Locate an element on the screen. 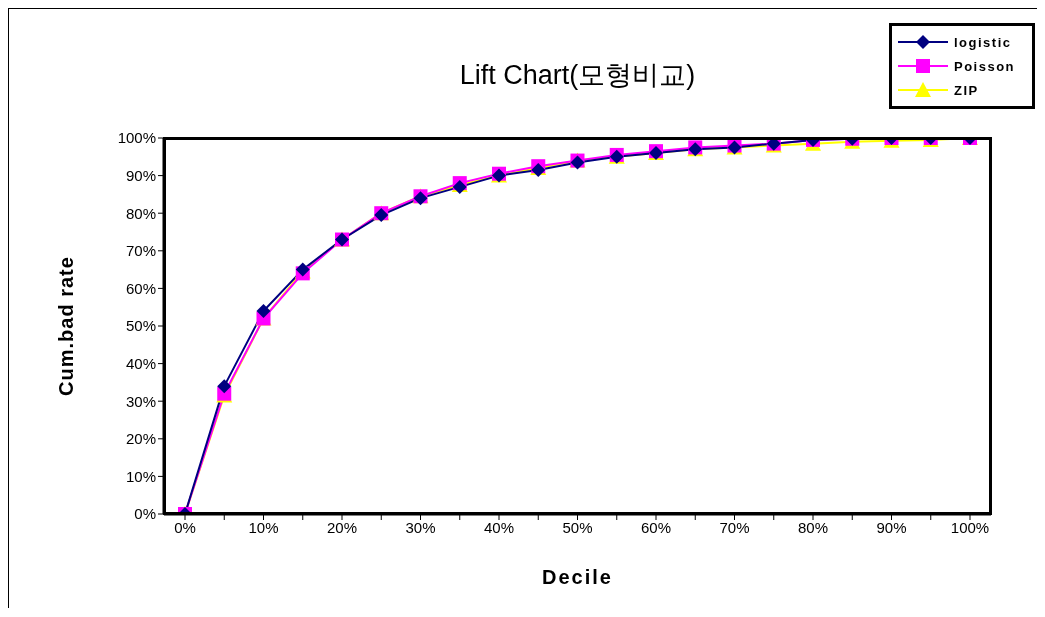 This screenshot has height=617, width=1045. x-tick-label: 10% is located at coordinates (263, 527).